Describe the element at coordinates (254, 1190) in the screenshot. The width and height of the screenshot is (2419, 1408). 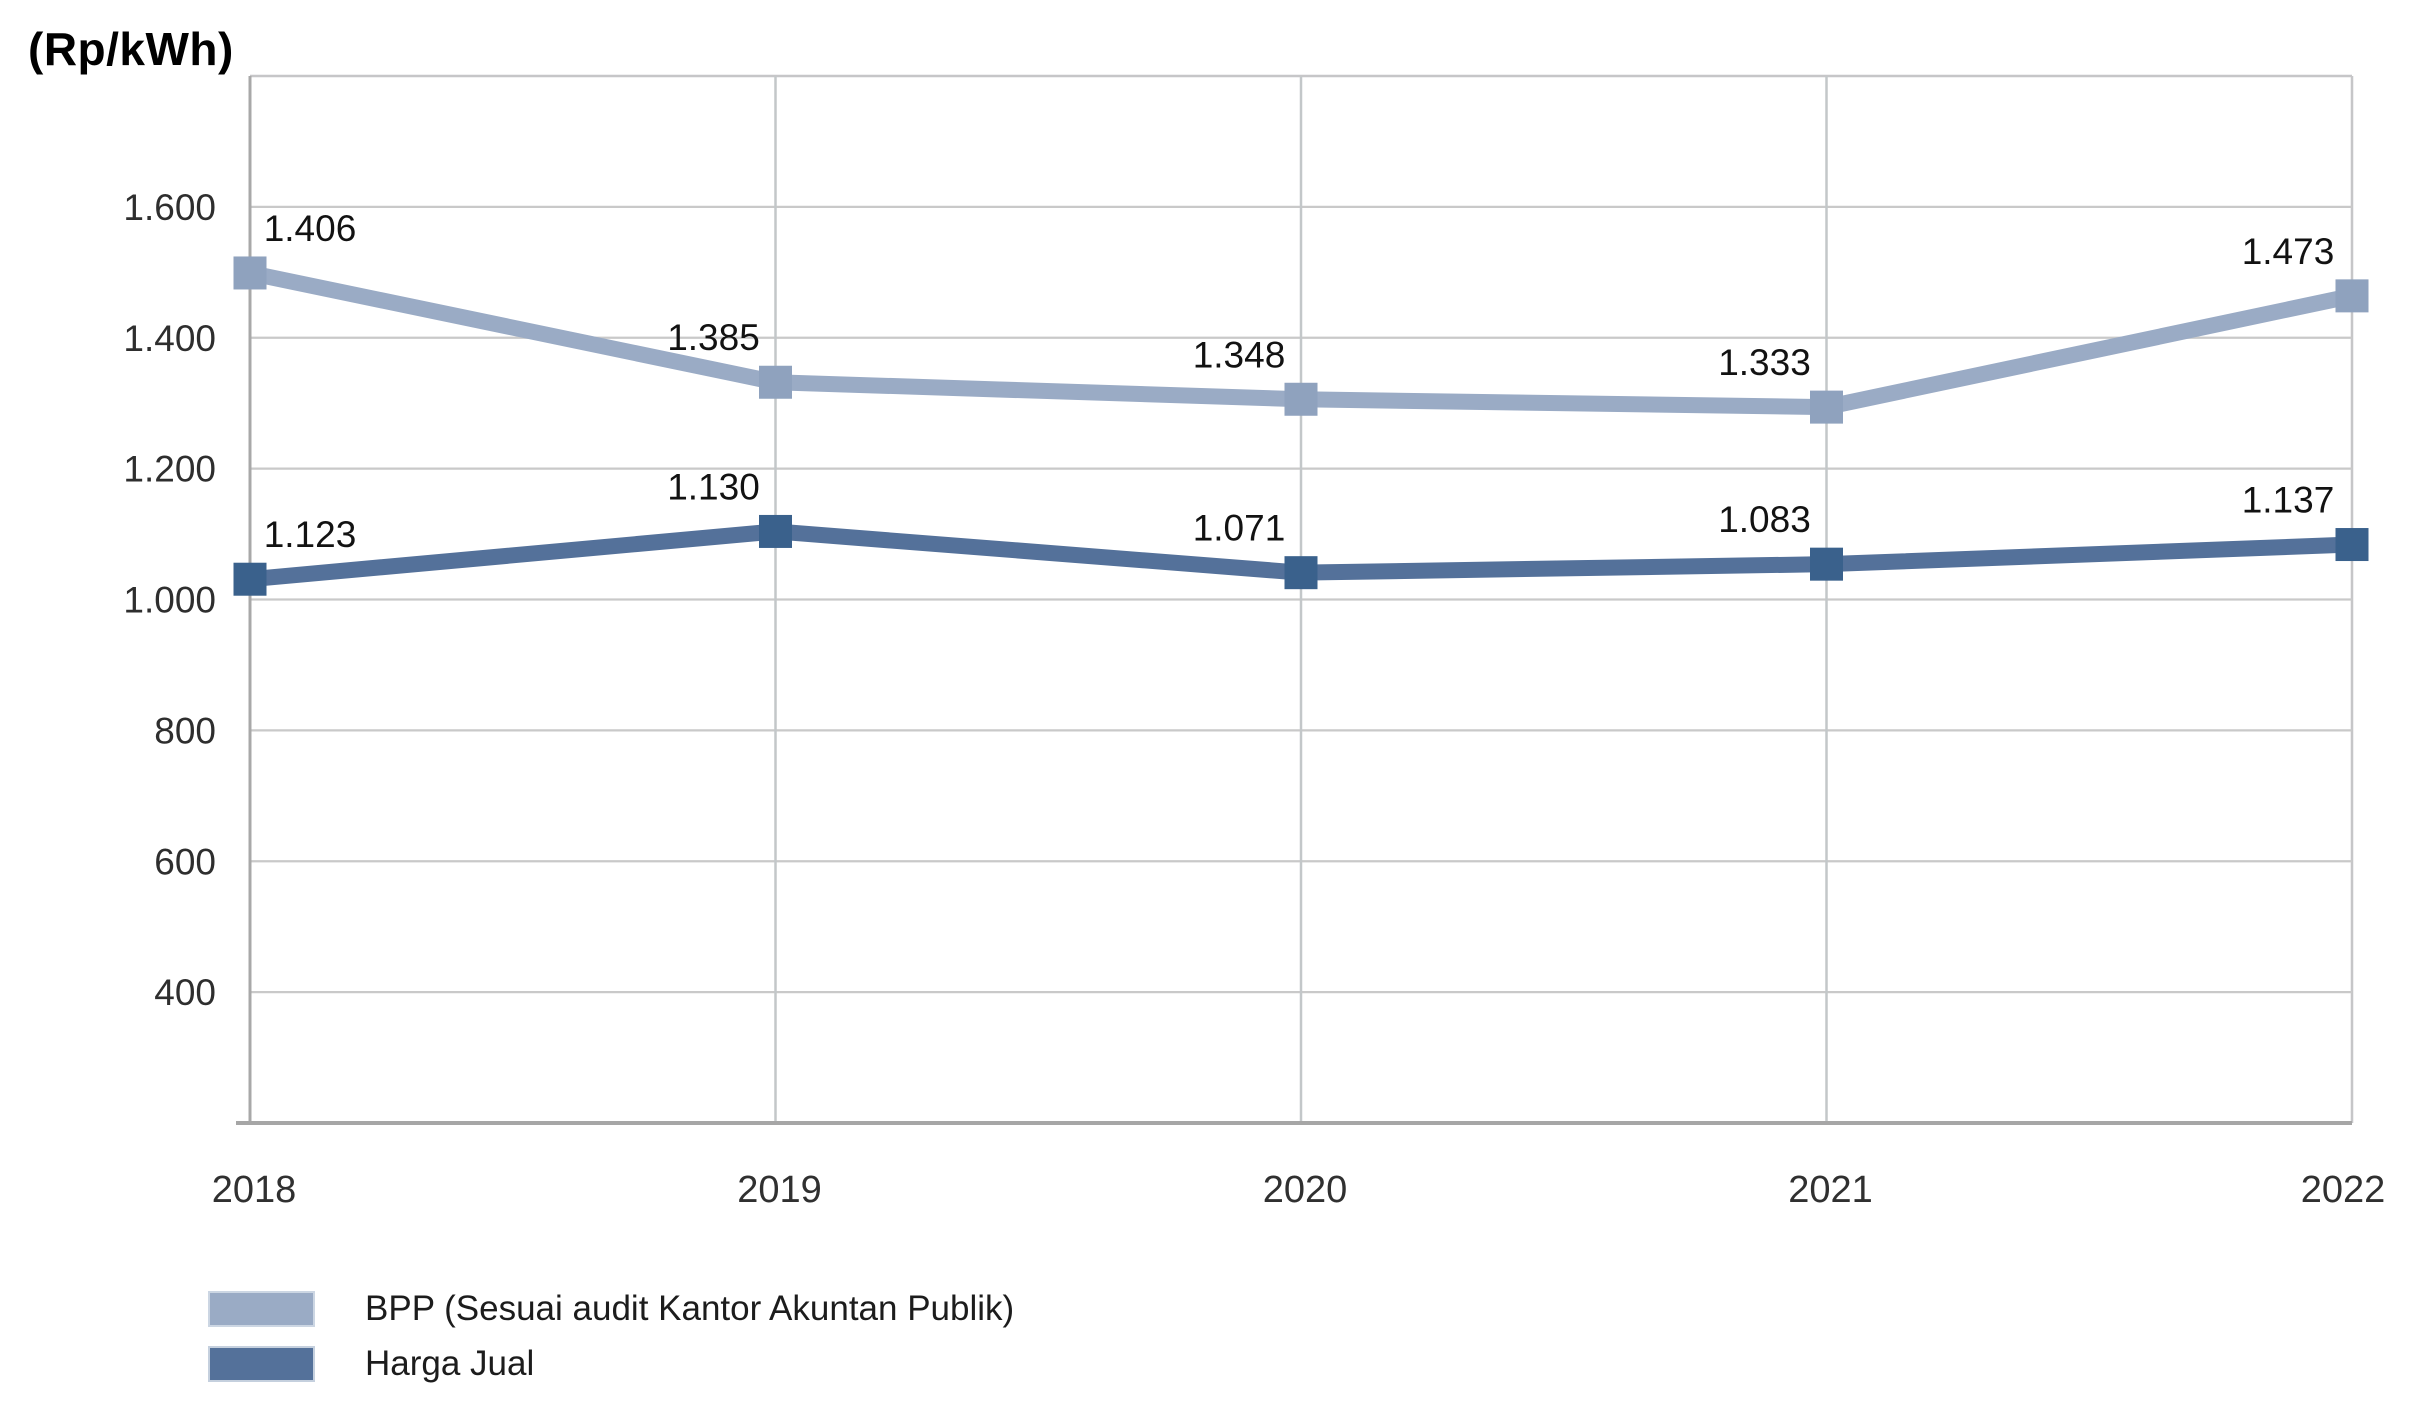
I see `x-axis-year-label: 2018` at that location.